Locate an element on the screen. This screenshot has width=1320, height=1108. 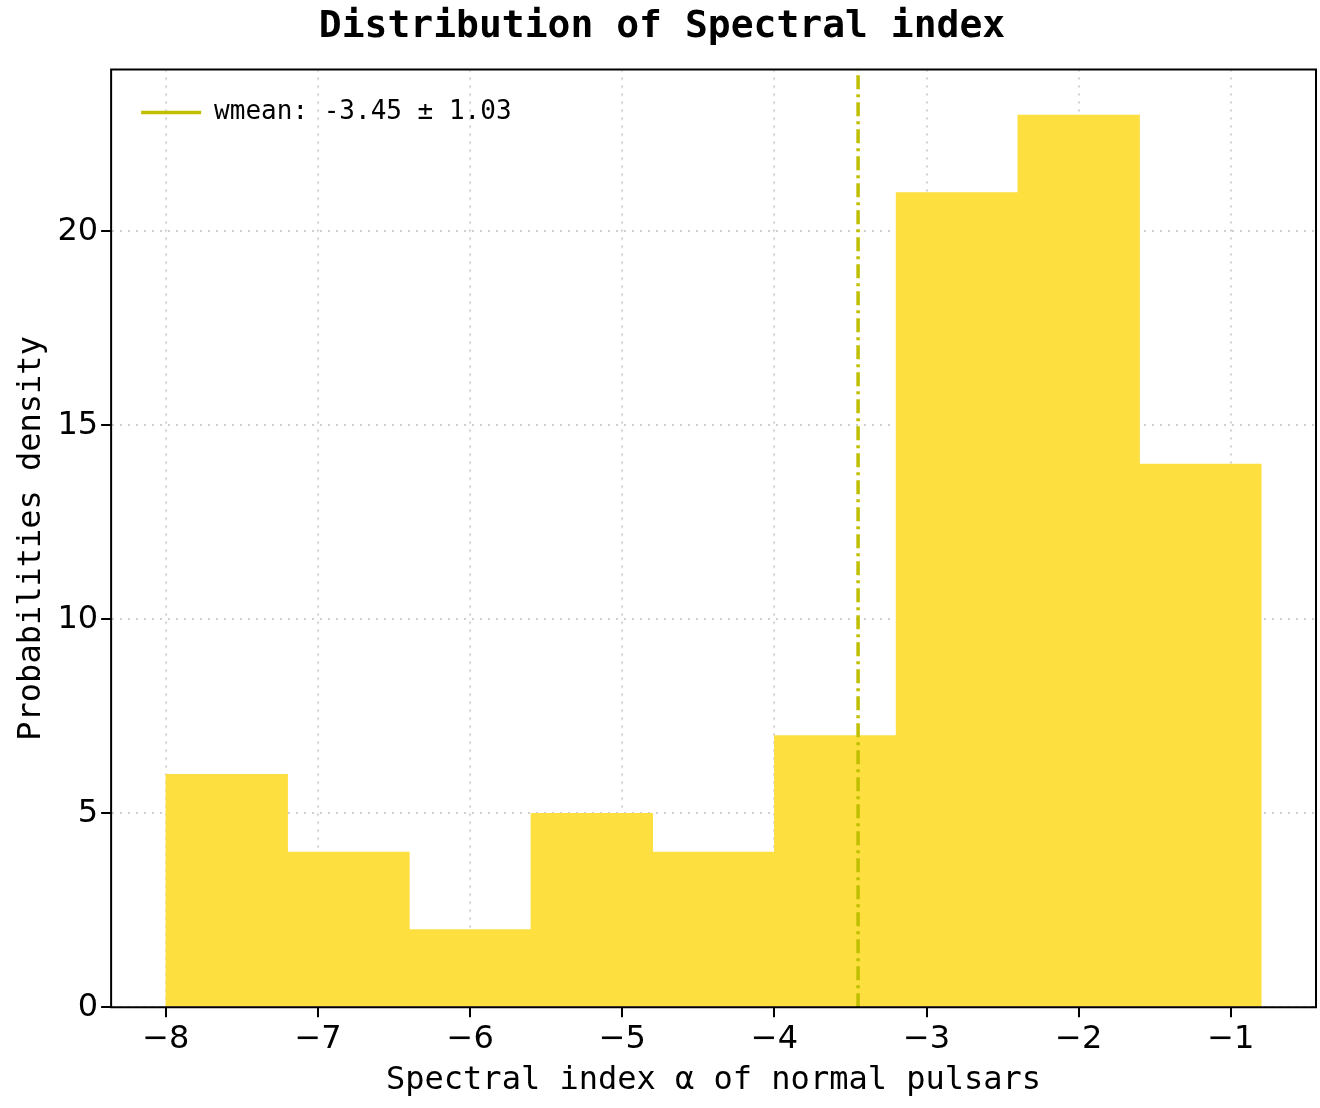
x-tick-label: −5 is located at coordinates (622, 1036).